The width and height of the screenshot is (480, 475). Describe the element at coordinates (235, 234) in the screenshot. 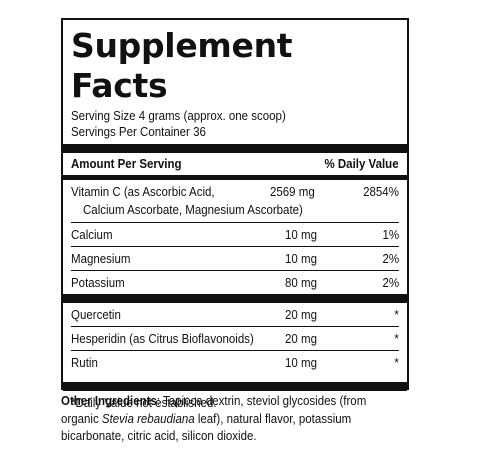

I see `nutrient-row-calcium: Calcium 10 mg 1%` at that location.